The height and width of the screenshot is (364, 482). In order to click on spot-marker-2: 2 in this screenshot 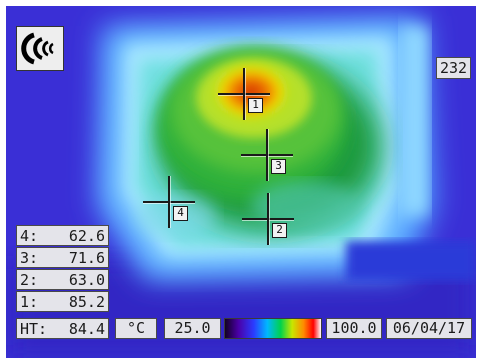, I will do `click(268, 219)`.